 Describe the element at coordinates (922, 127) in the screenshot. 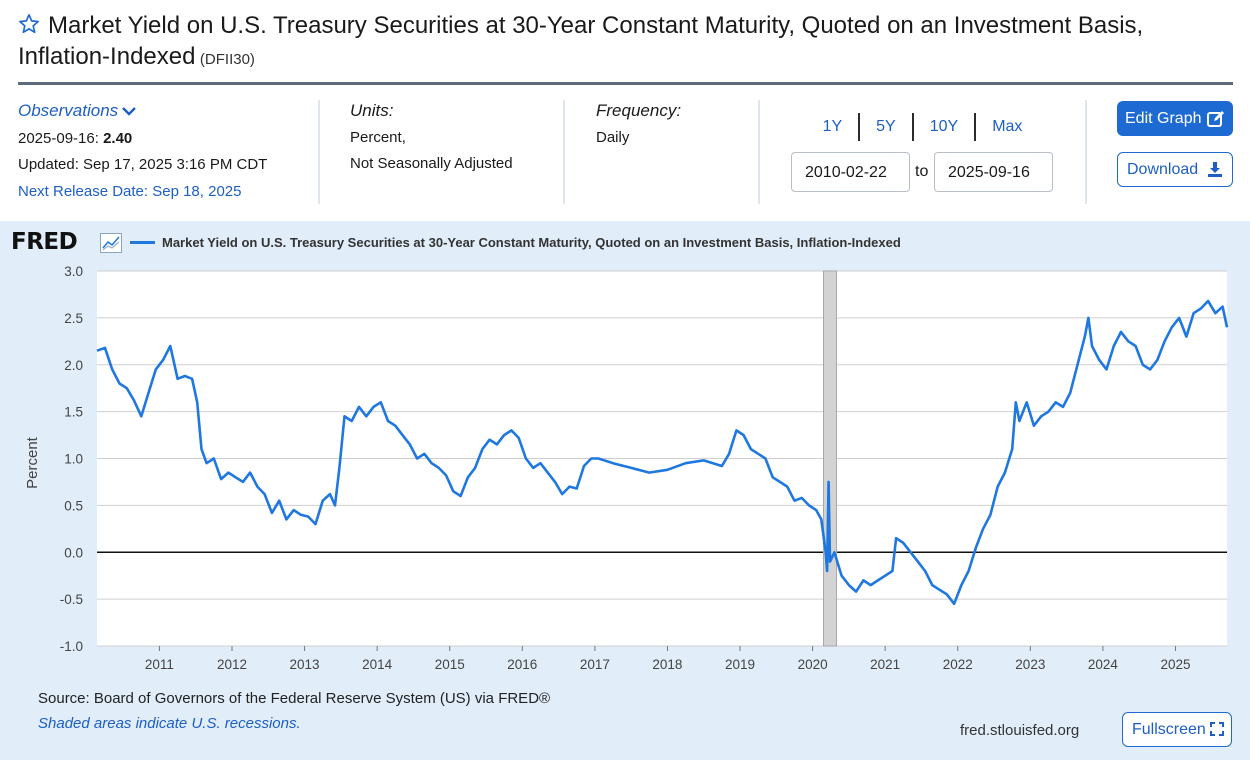

I see `range-links: 1Y 5Y 10Y Max` at that location.